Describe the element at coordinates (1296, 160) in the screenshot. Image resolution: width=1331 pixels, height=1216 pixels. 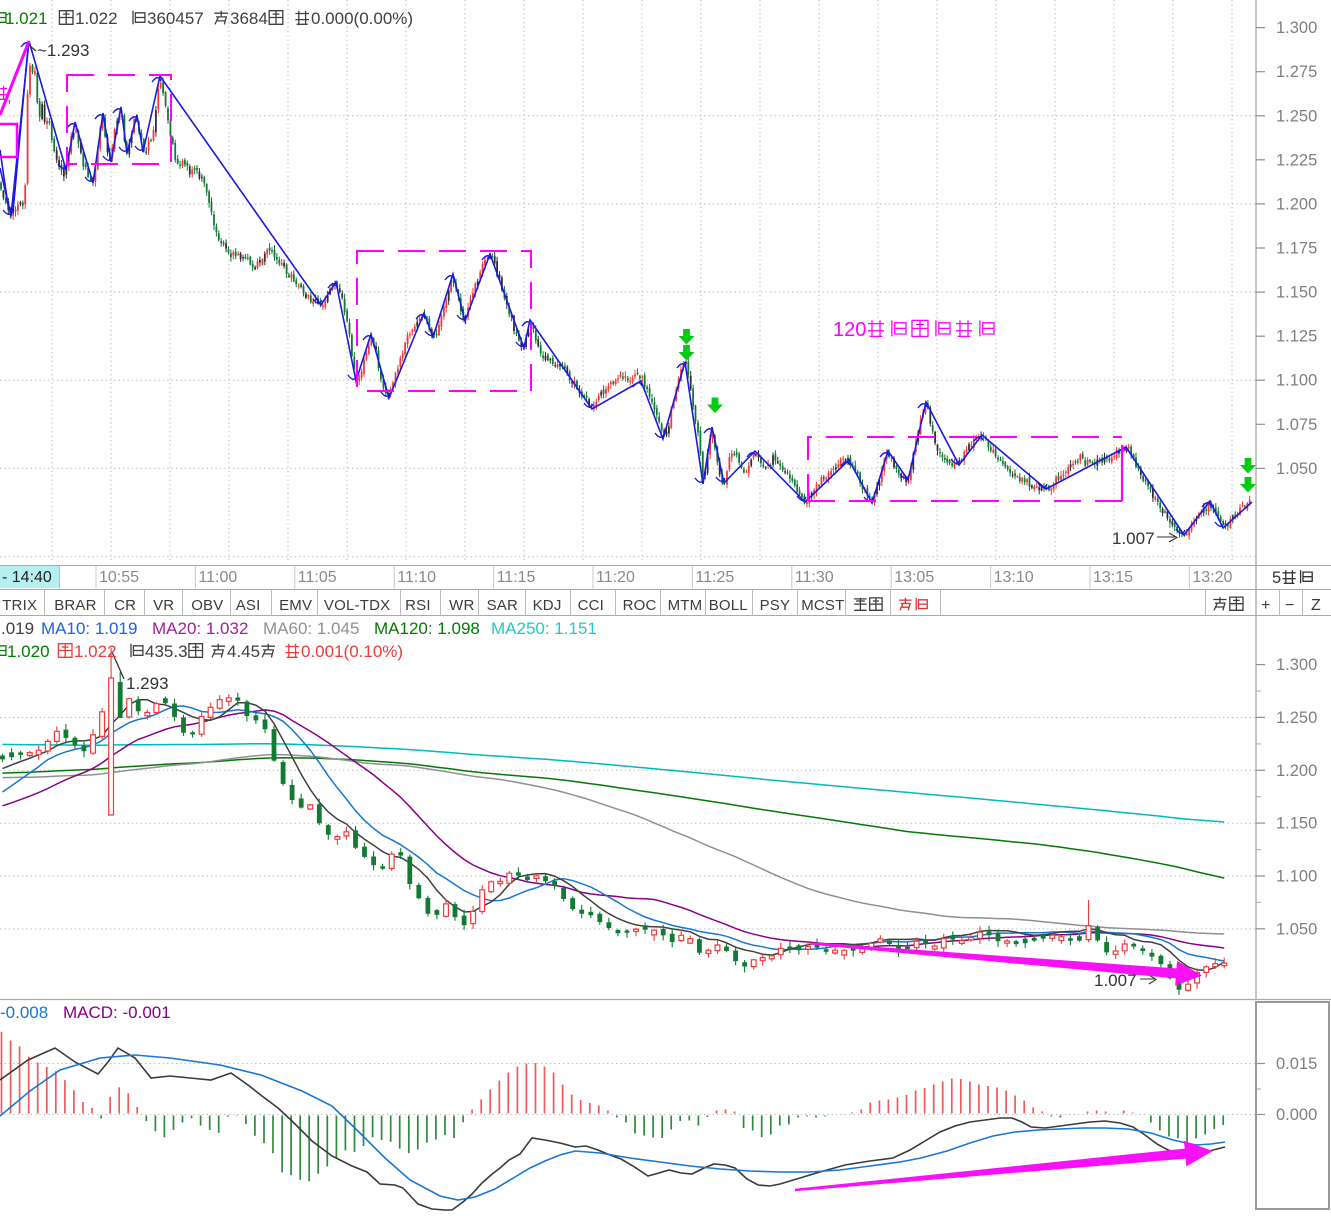
I see `svg-text: 1.225` at that location.